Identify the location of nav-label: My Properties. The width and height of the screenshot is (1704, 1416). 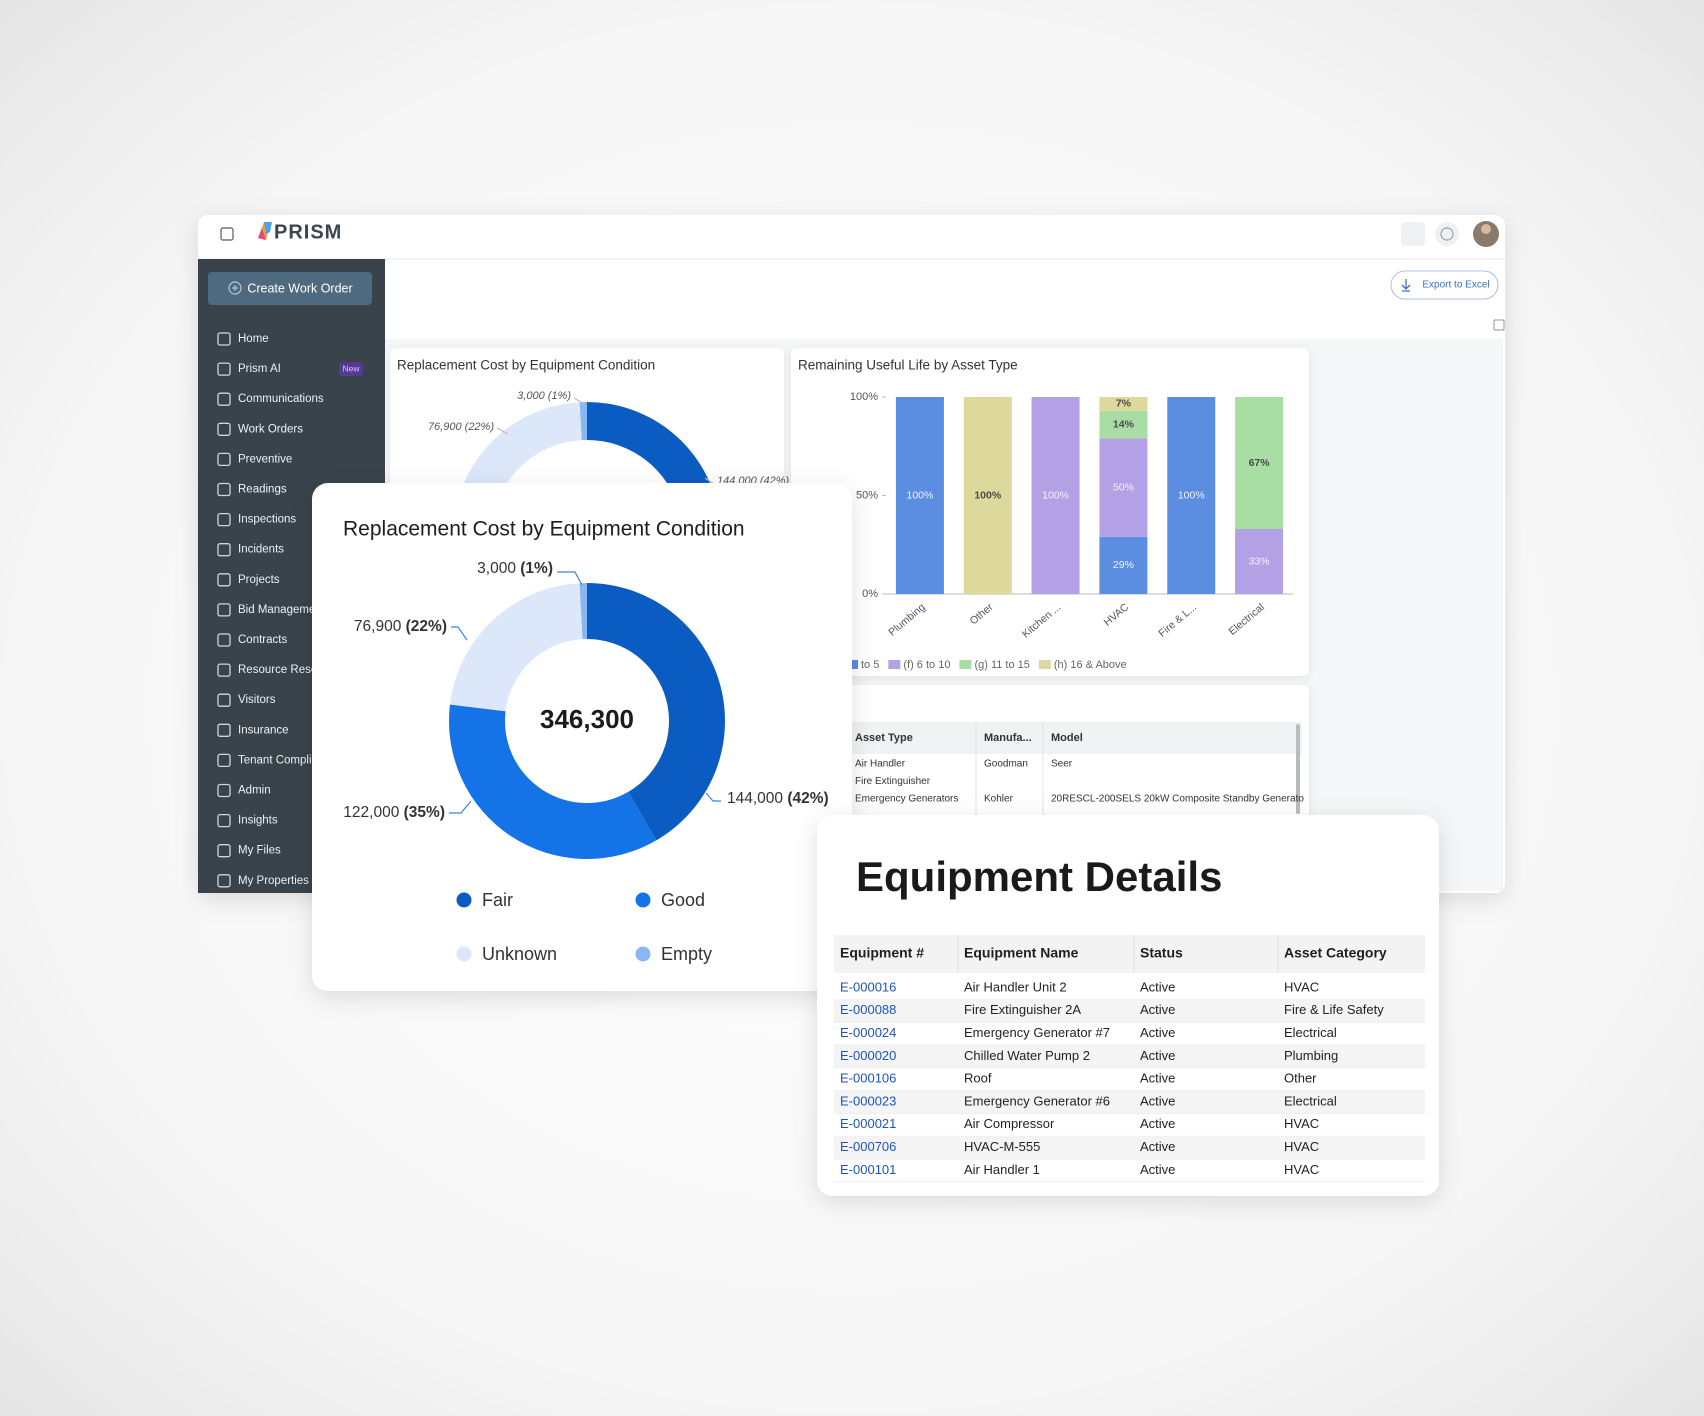
(273, 881).